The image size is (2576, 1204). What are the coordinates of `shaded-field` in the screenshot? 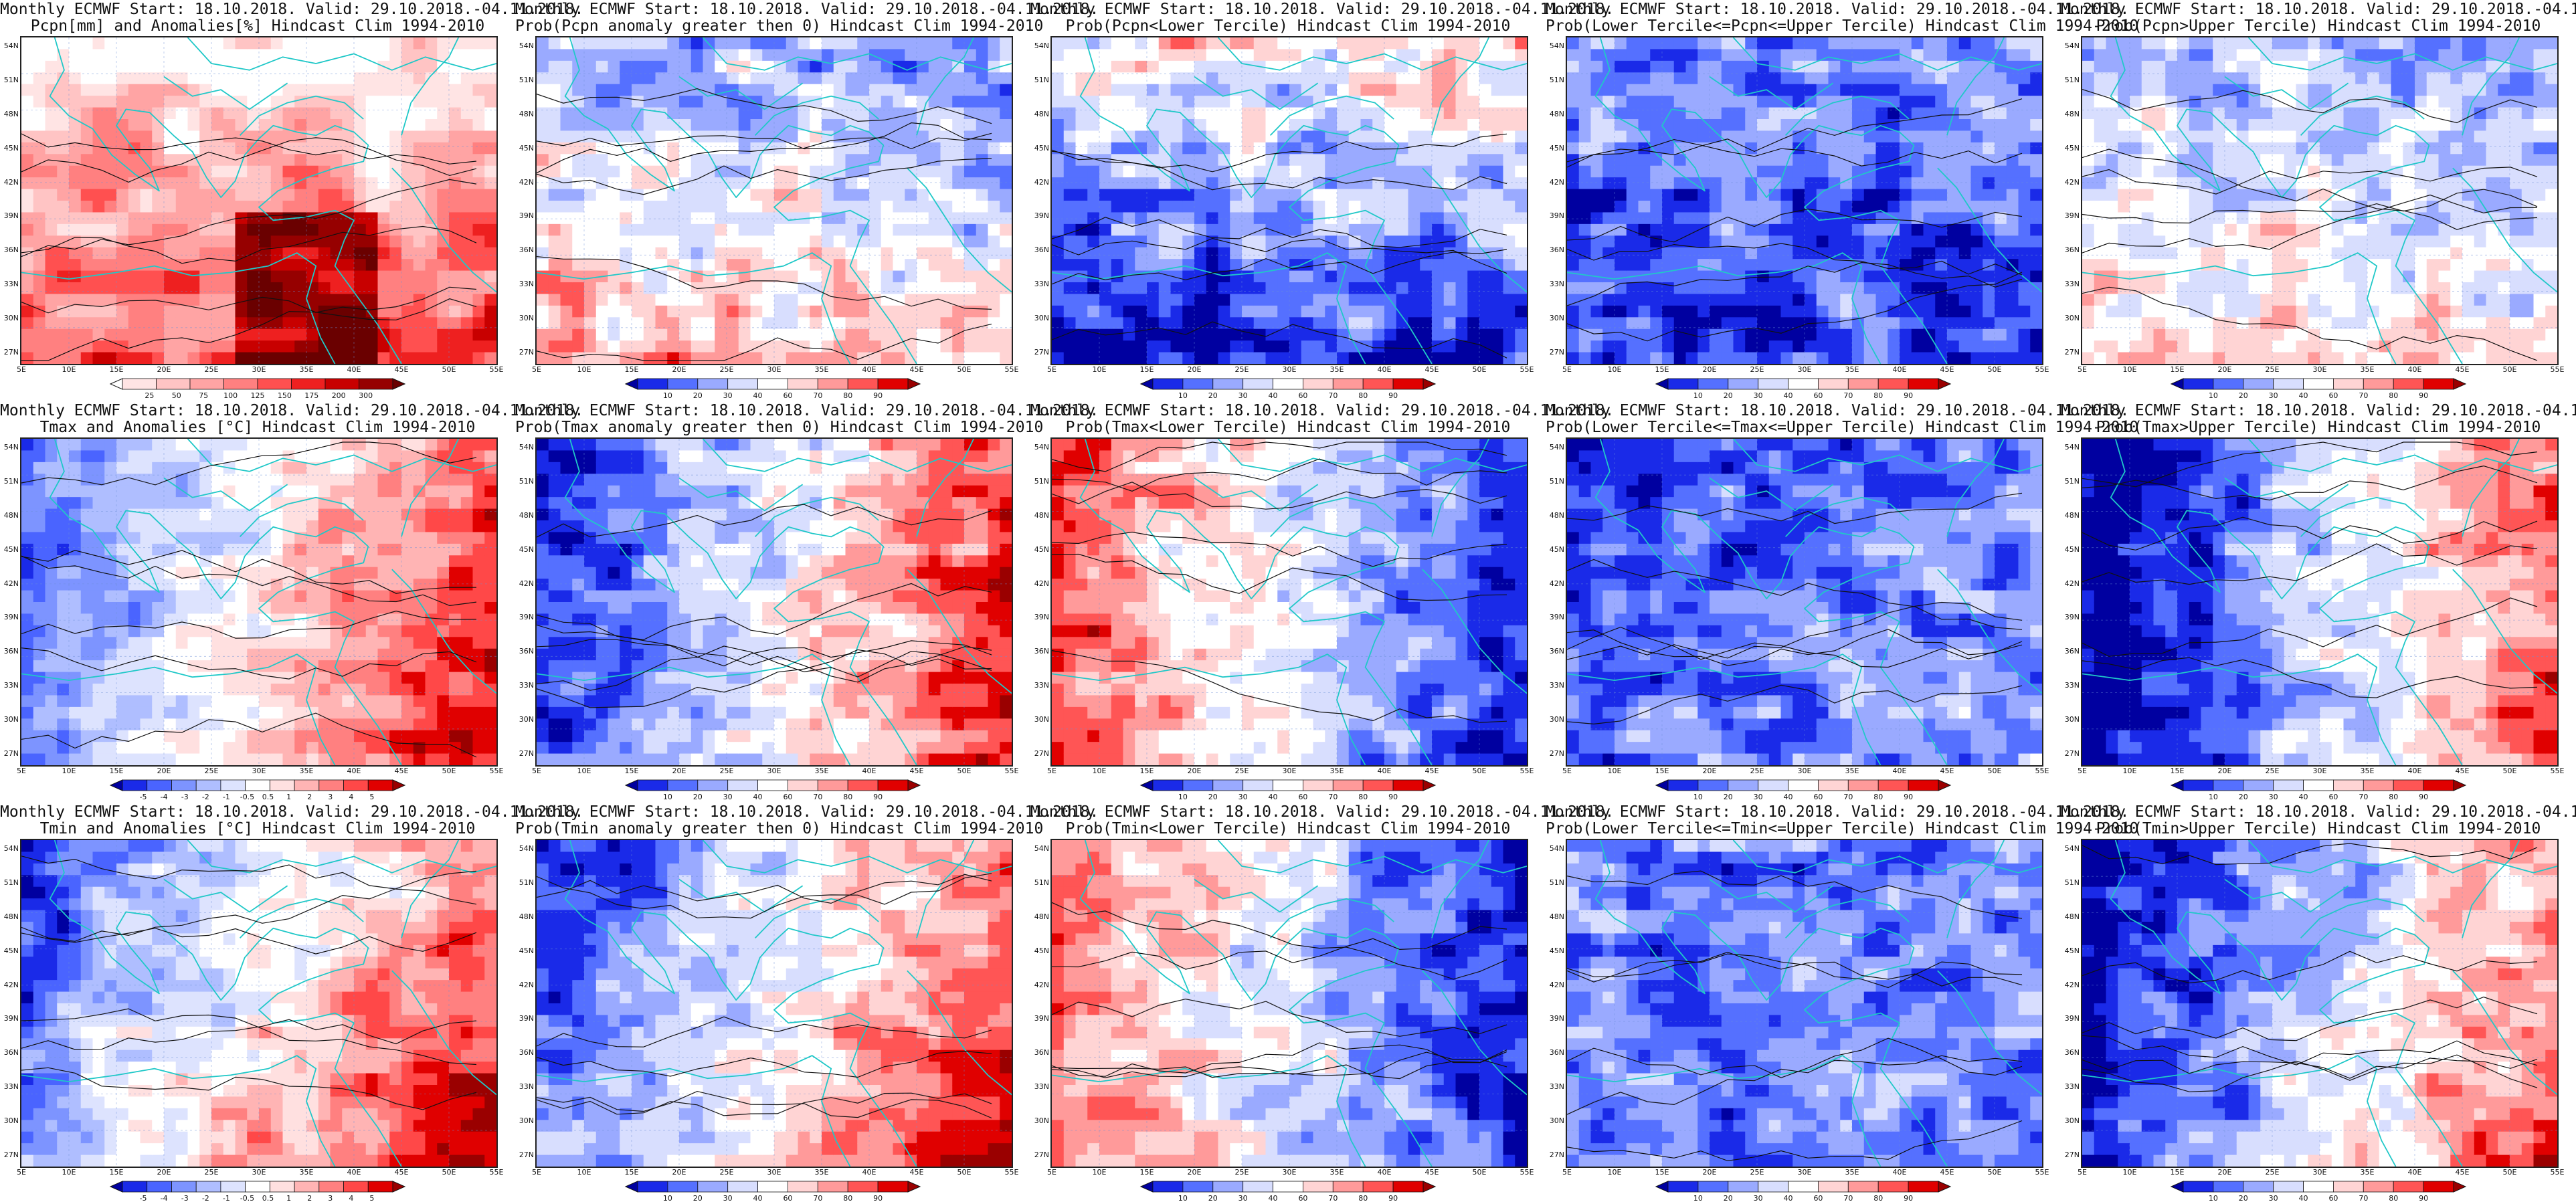 It's located at (1289, 1003).